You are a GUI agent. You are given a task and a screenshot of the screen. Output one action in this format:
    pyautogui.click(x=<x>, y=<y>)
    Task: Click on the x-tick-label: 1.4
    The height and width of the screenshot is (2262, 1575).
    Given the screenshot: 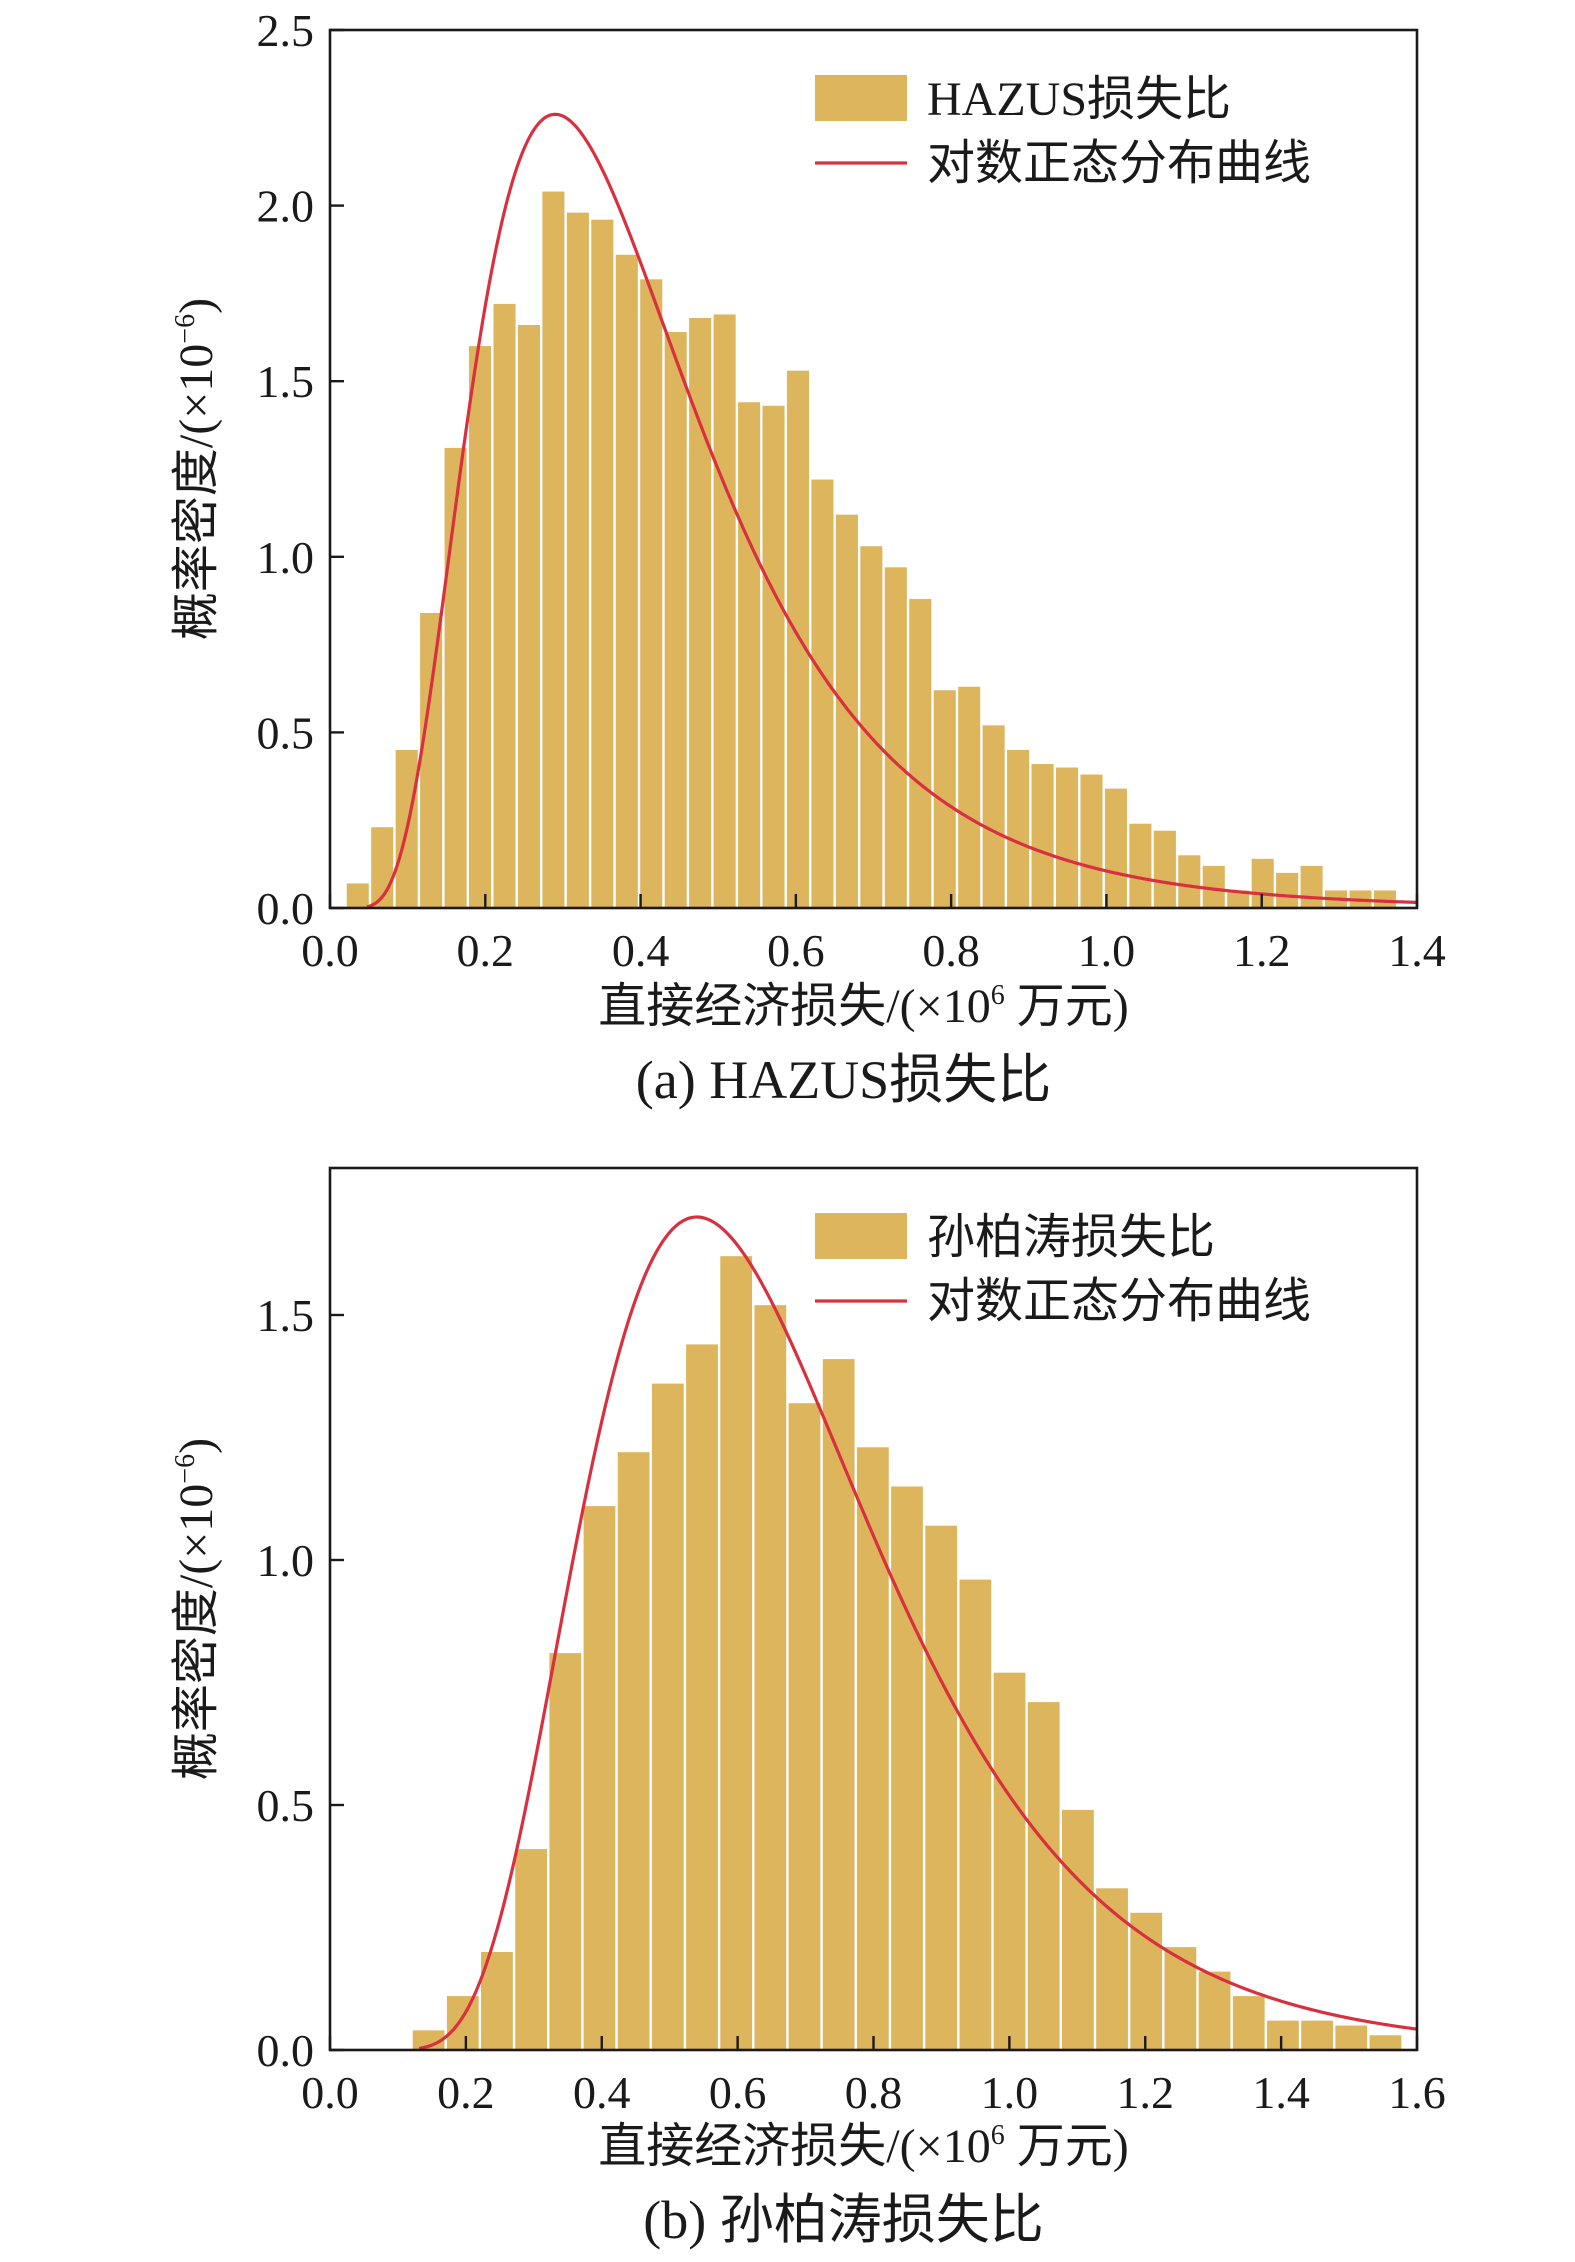 What is the action you would take?
    pyautogui.click(x=1417, y=950)
    